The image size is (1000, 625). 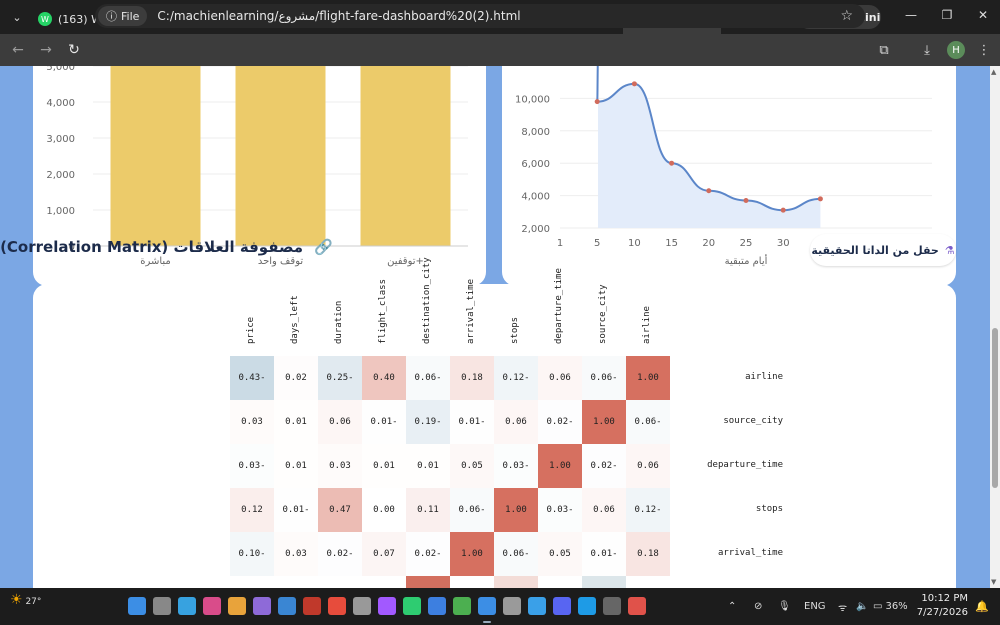 What do you see at coordinates (637, 606) in the screenshot?
I see `recorder-icon` at bounding box center [637, 606].